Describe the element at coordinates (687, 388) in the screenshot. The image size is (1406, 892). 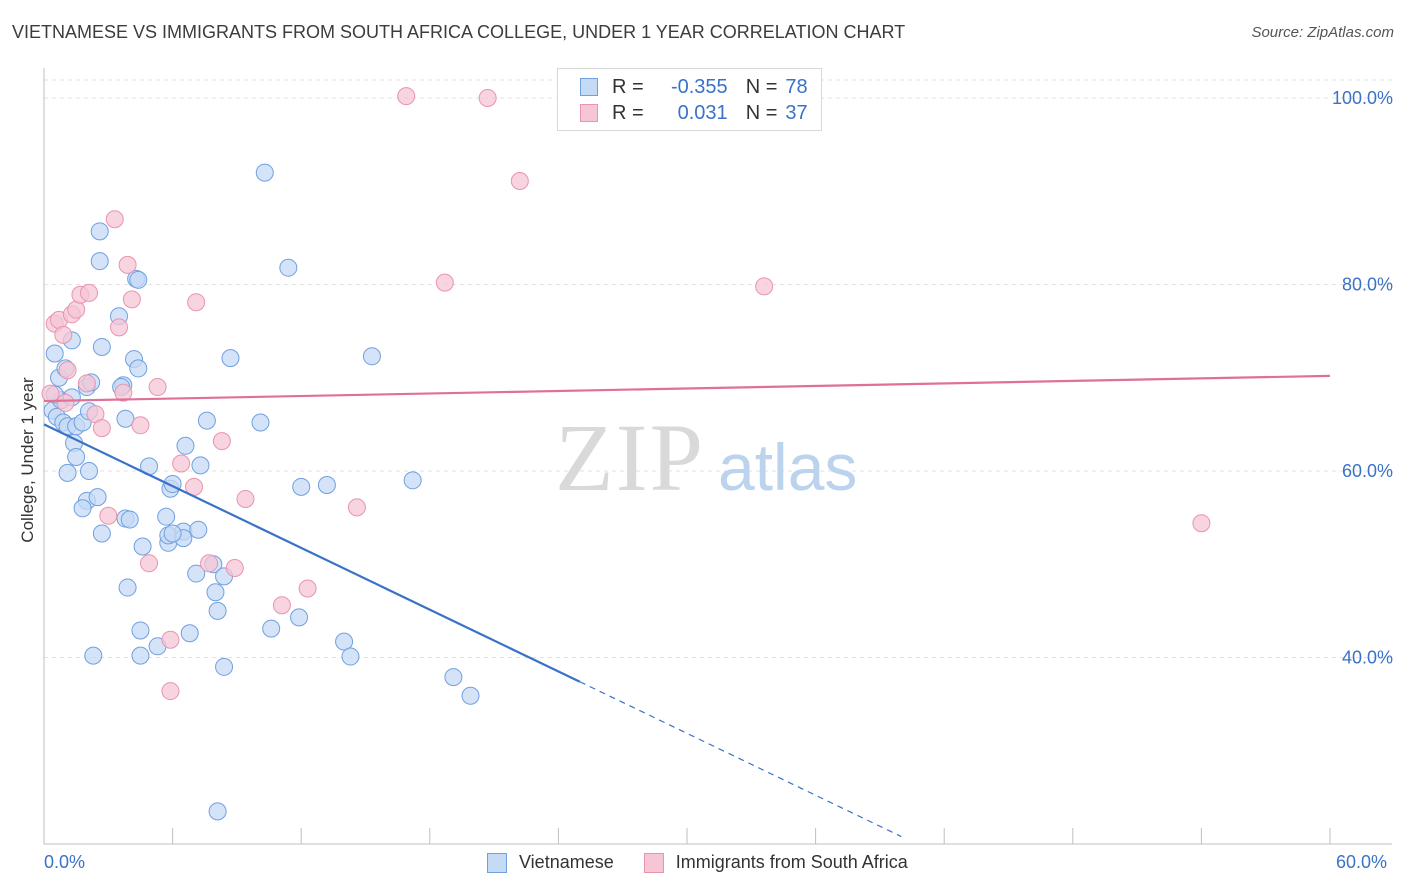
I see `south-africa-trendline` at that location.